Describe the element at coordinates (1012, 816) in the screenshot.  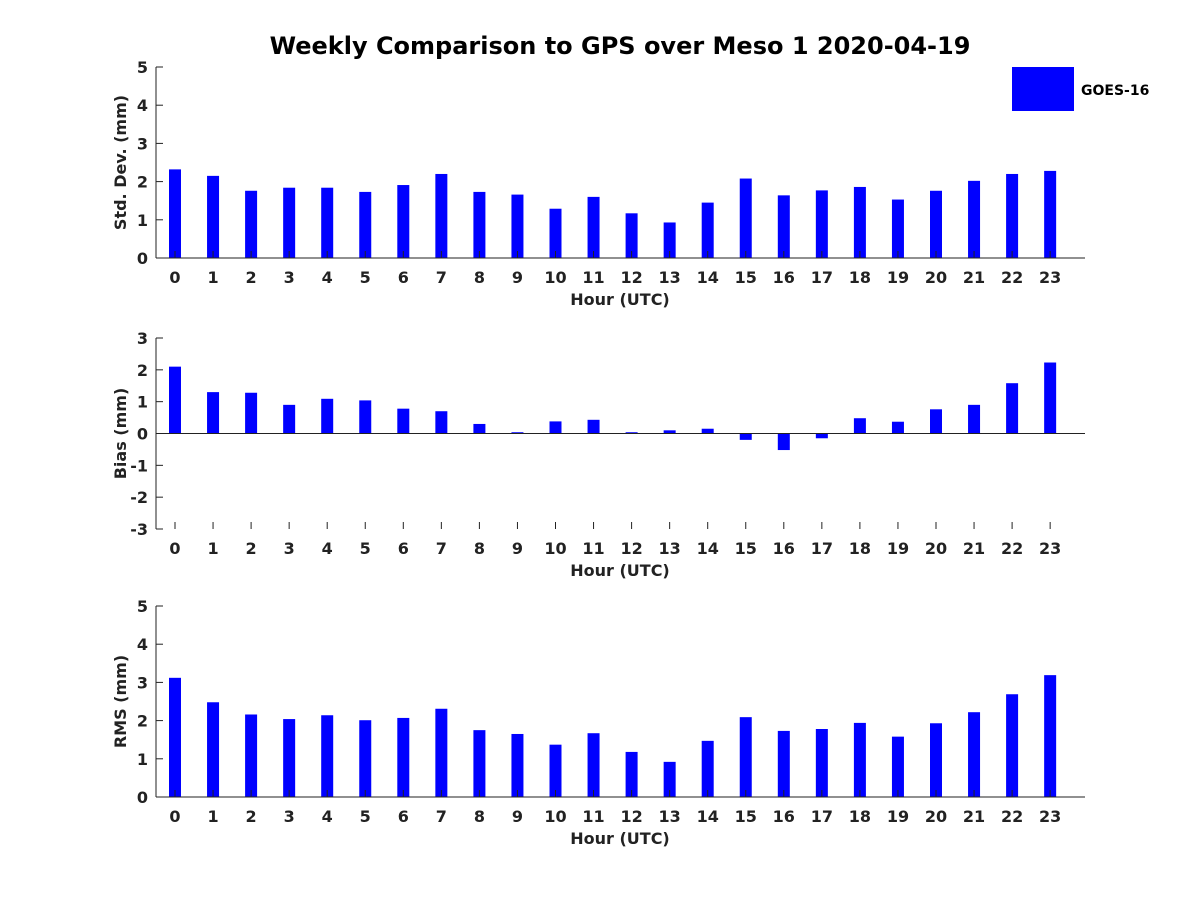
I see `rms-x-tick-label: 22` at that location.